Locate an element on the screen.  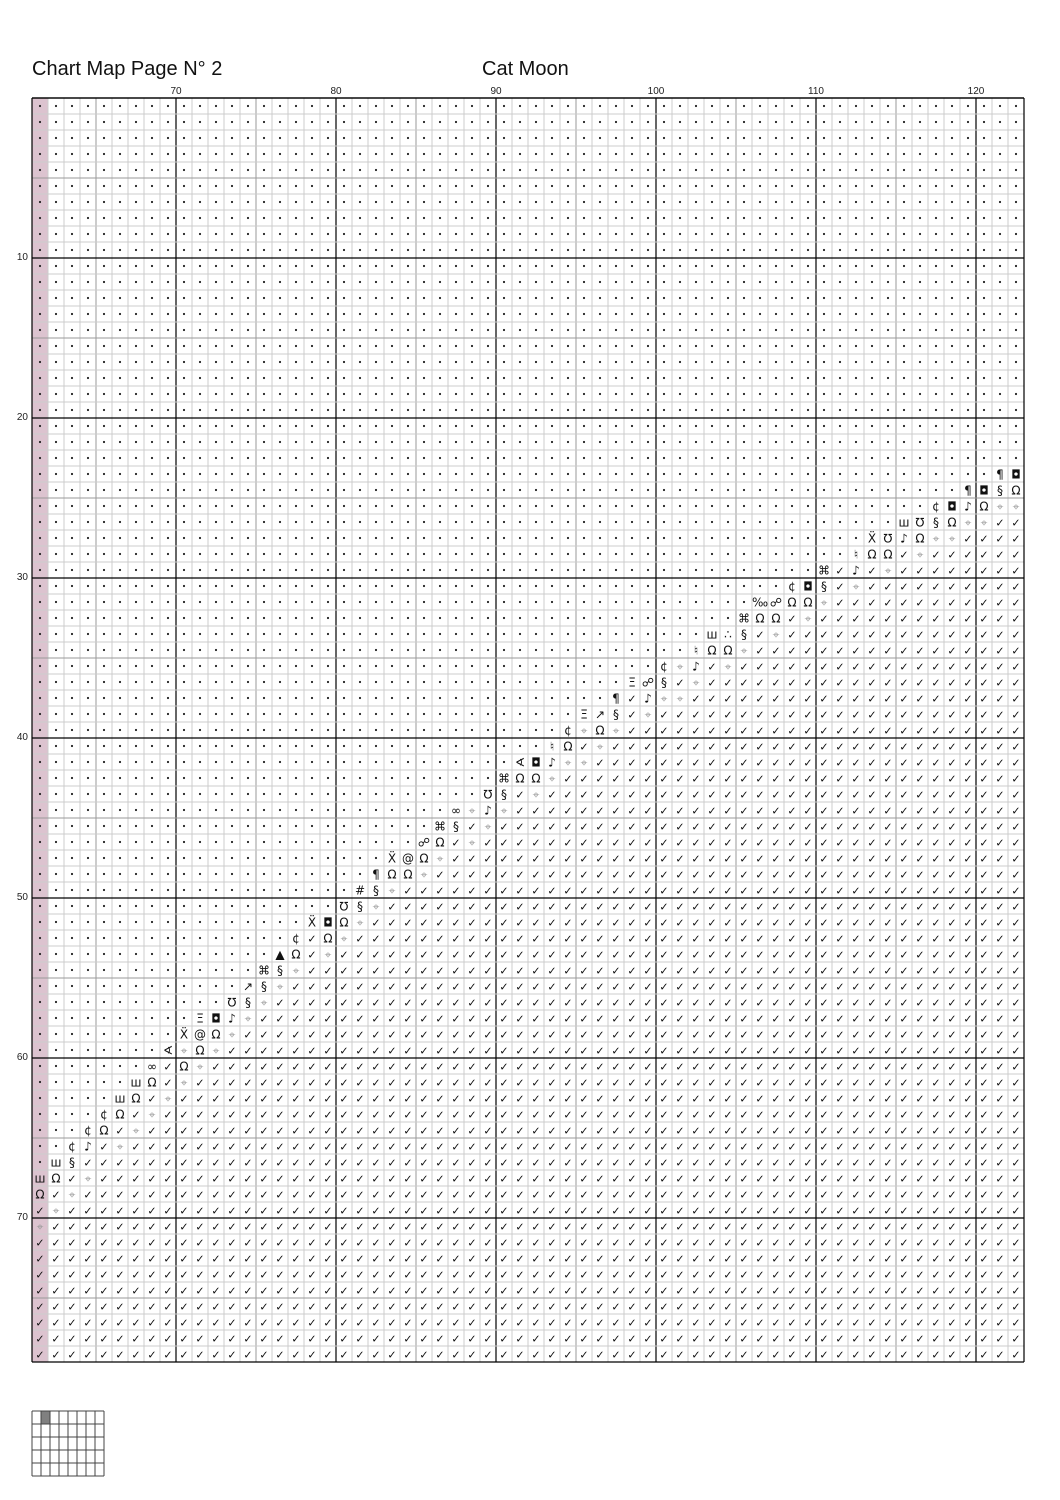
stitch-symbol: ⌖ is located at coordinates (936, 539).